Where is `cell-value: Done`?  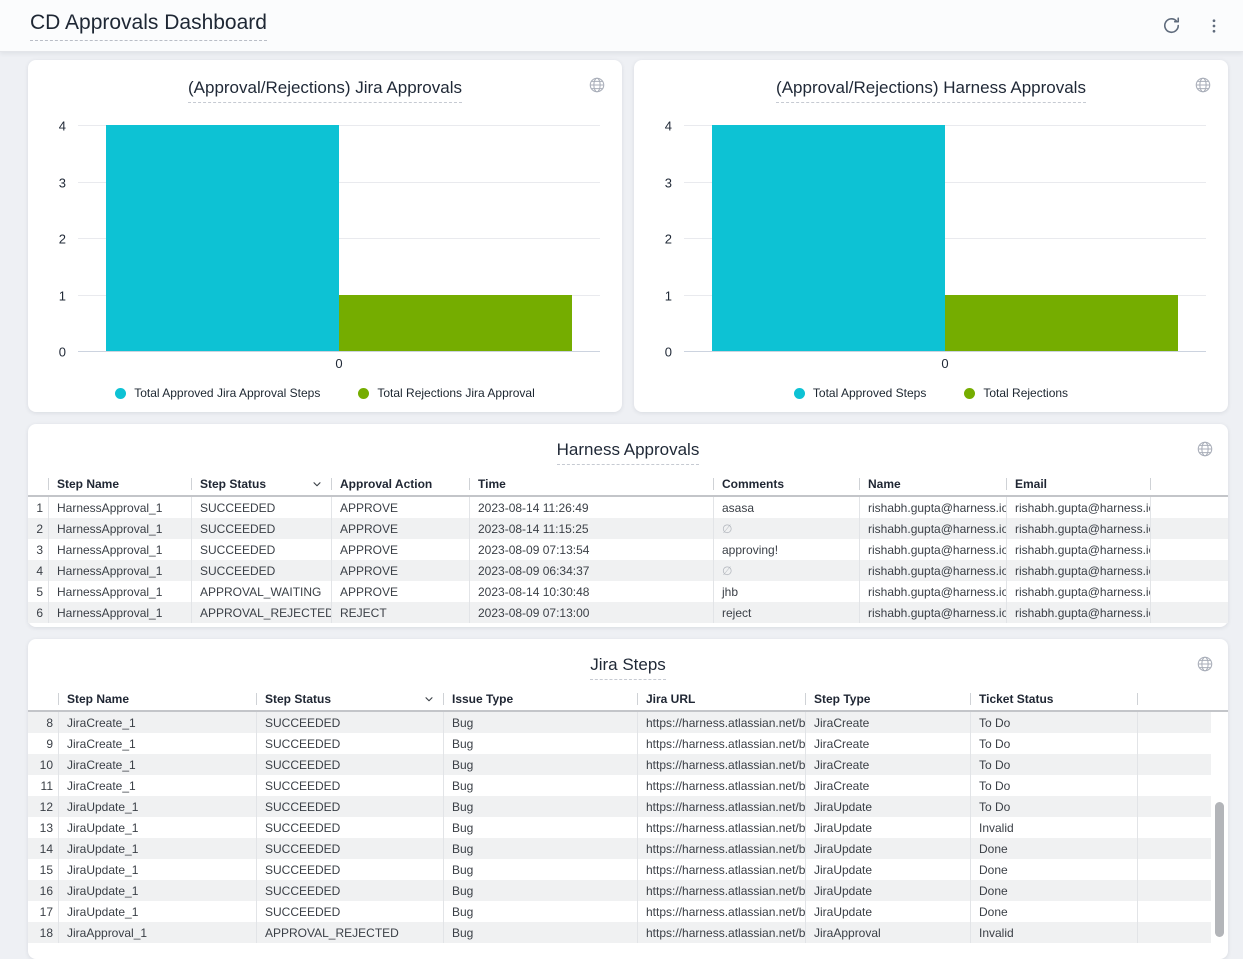 cell-value: Done is located at coordinates (993, 911).